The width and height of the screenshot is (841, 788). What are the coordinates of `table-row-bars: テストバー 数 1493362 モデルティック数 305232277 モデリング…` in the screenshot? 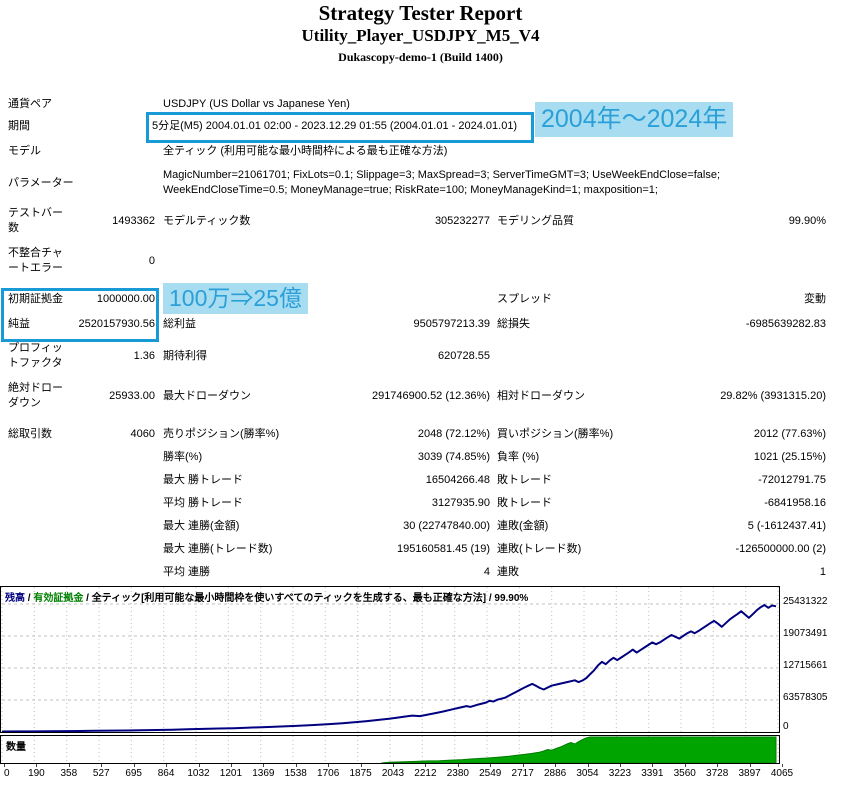 It's located at (420, 221).